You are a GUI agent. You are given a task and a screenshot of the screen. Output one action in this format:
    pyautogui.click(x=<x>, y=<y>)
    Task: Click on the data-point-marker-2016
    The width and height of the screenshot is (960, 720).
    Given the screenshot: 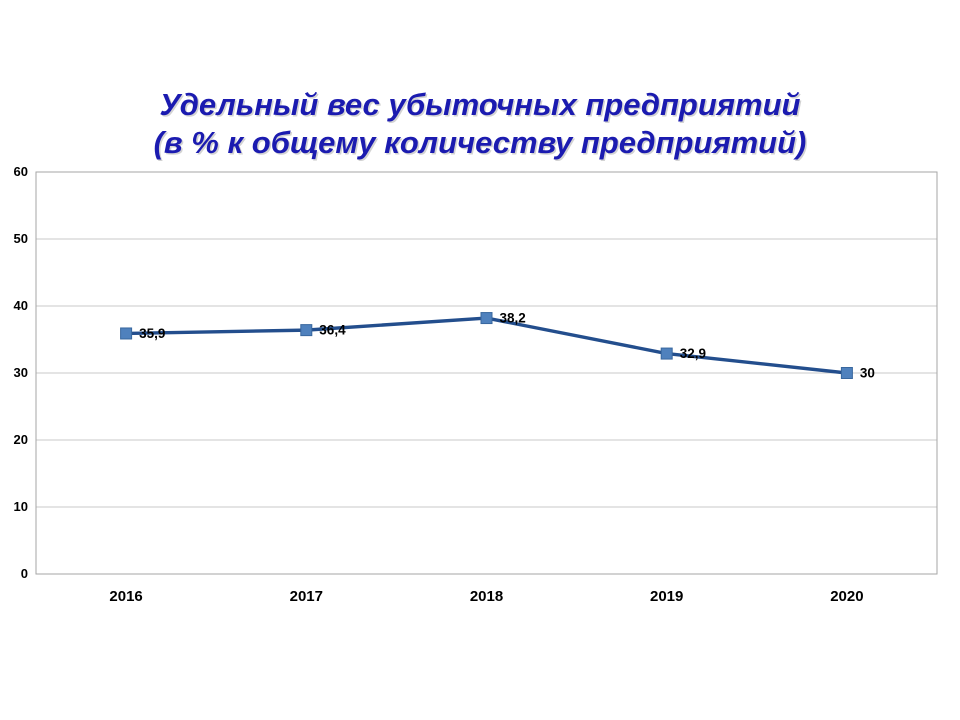 What is the action you would take?
    pyautogui.click(x=126, y=333)
    